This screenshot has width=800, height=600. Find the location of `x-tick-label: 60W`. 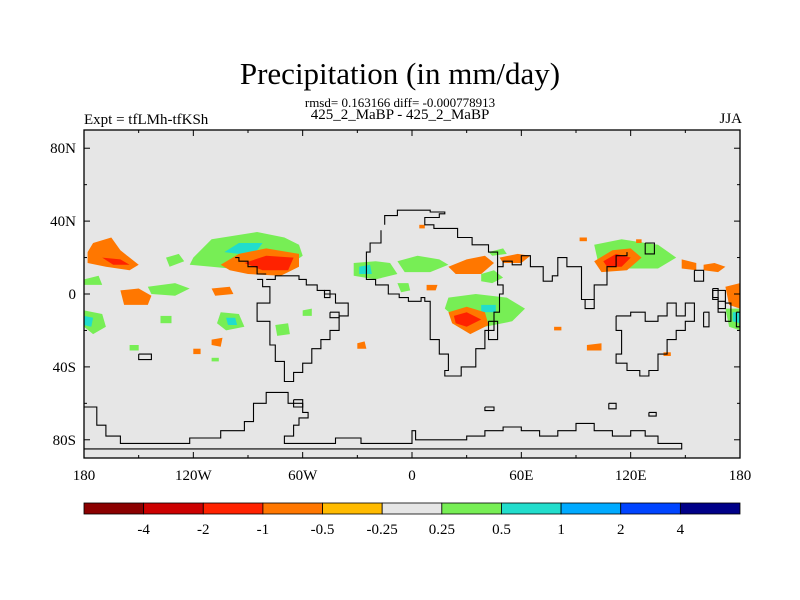

x-tick-label: 60W is located at coordinates (303, 476).